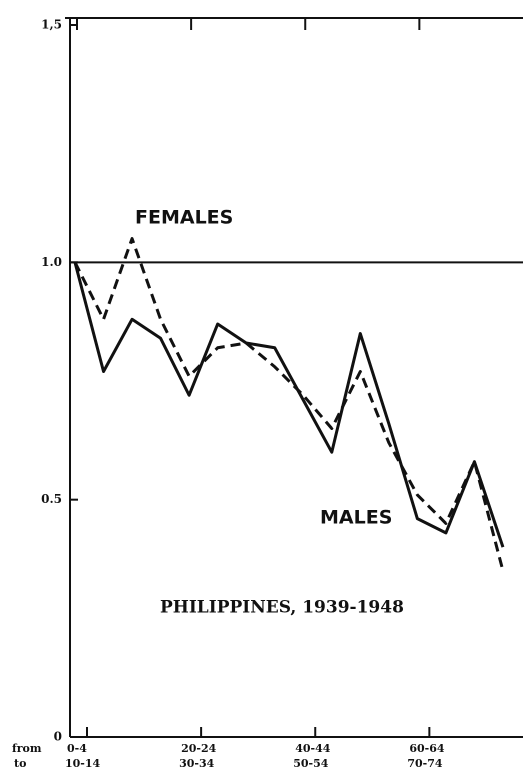  What do you see at coordinates (184, 218) in the screenshot?
I see `annotation: FEMALES` at bounding box center [184, 218].